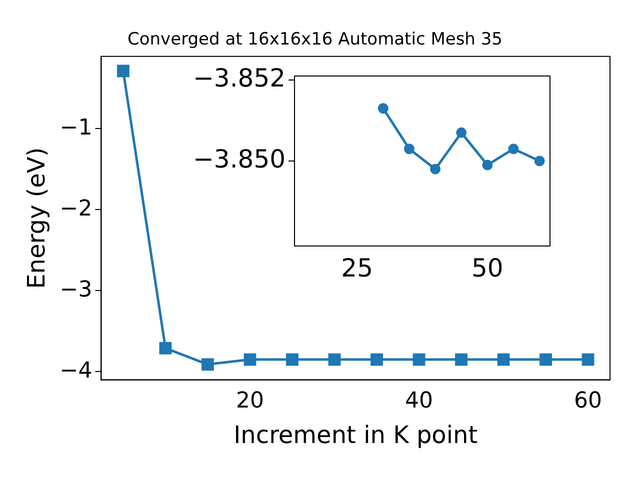 The height and width of the screenshot is (480, 640). I want to click on y-tick-label: −4, so click(76, 371).